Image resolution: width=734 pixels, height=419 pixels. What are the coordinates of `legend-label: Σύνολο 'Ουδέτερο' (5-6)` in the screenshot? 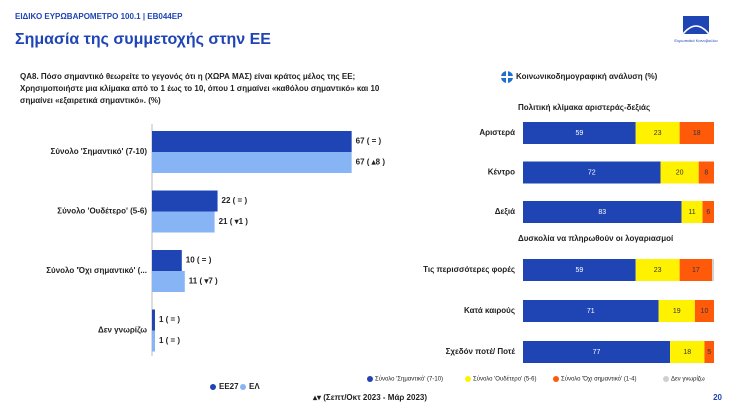 It's located at (505, 379).